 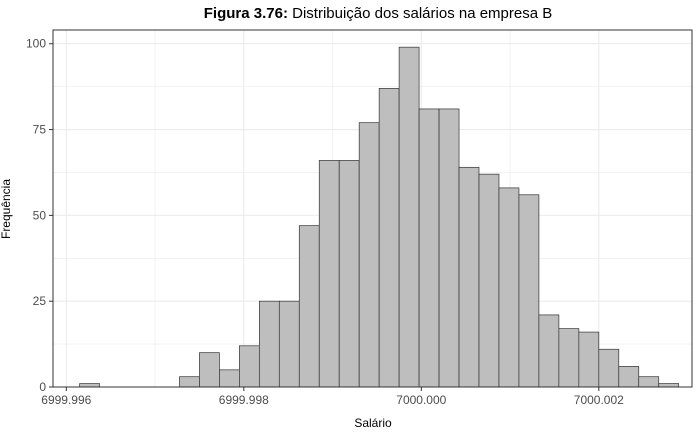 I want to click on x-axis-ticks: 6999.996 6999.998 7000.000 7000.002, so click(x=332, y=397).